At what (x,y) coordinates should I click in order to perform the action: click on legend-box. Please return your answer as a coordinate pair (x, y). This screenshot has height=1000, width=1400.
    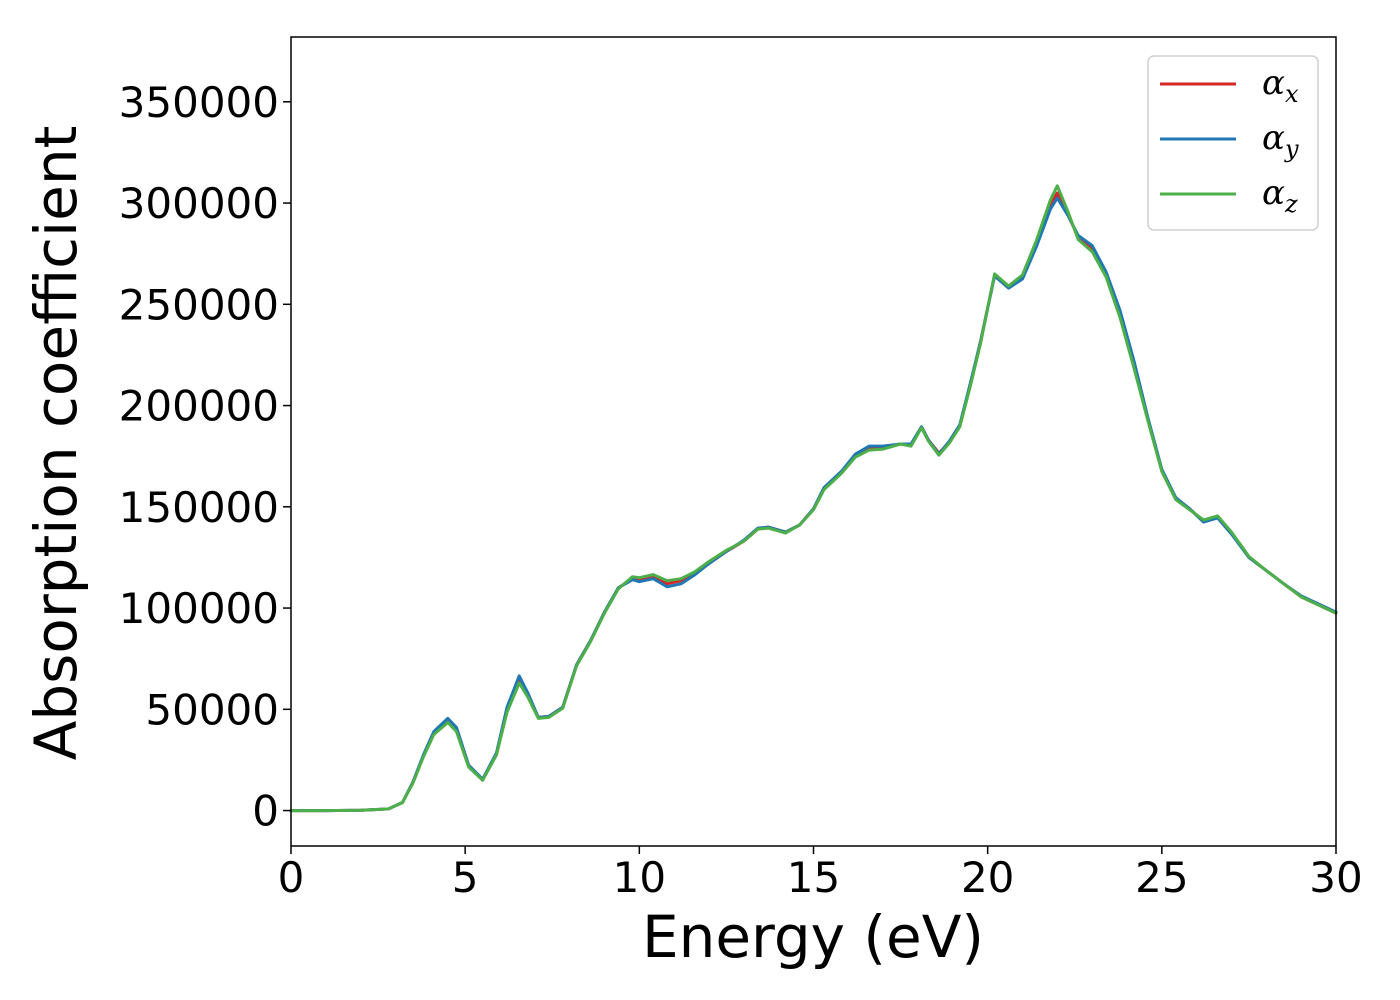
    Looking at the image, I should click on (1233, 143).